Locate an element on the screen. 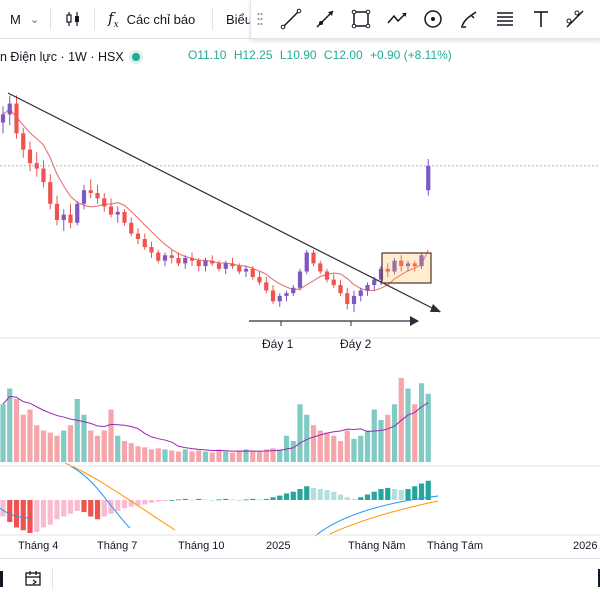  calendar-icon is located at coordinates (33, 578).